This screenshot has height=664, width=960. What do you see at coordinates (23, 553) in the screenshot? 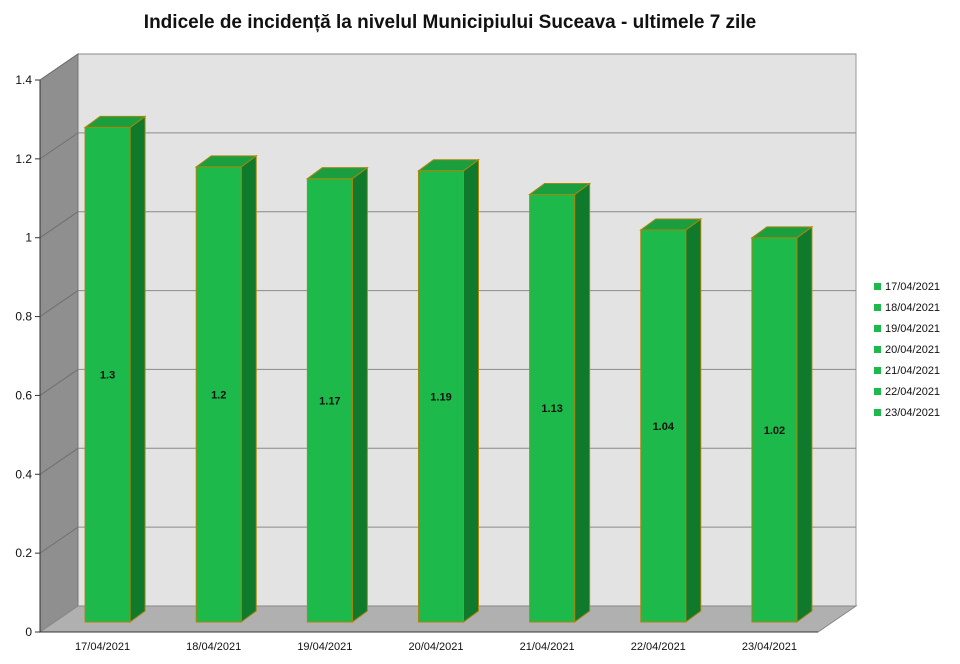
I see `y-tick-label: 0.2` at bounding box center [23, 553].